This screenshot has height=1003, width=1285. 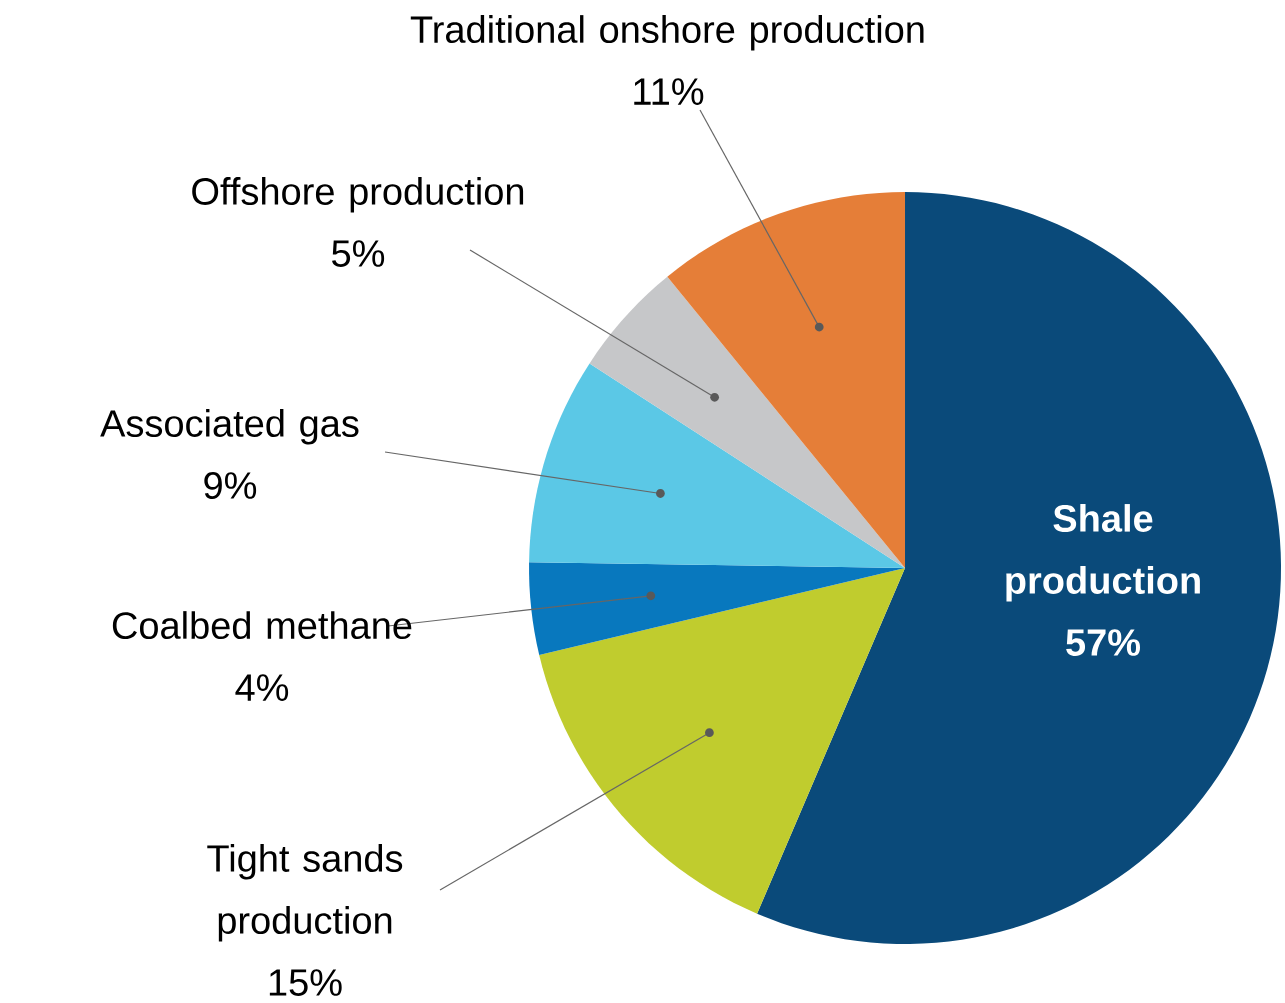 What do you see at coordinates (262, 625) in the screenshot?
I see `slice-label: Coalbed methane` at bounding box center [262, 625].